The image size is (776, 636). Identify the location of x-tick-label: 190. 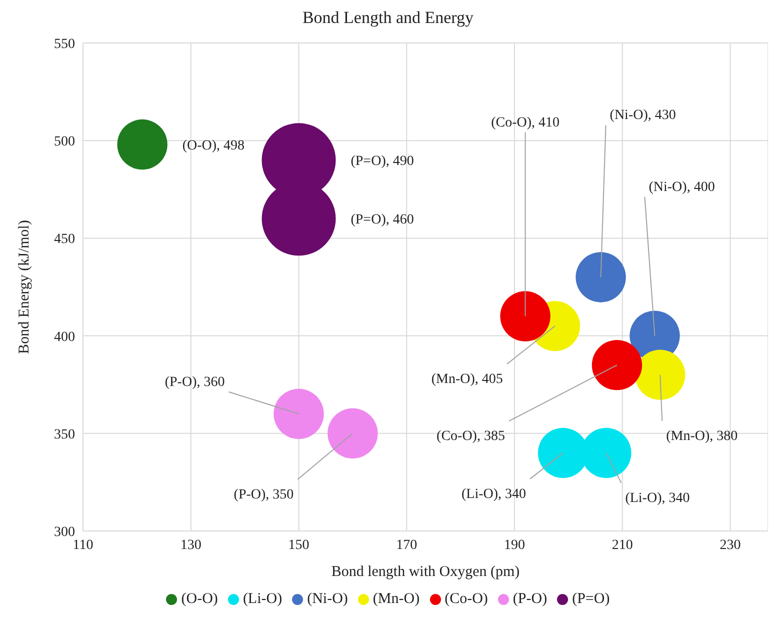
(514, 545).